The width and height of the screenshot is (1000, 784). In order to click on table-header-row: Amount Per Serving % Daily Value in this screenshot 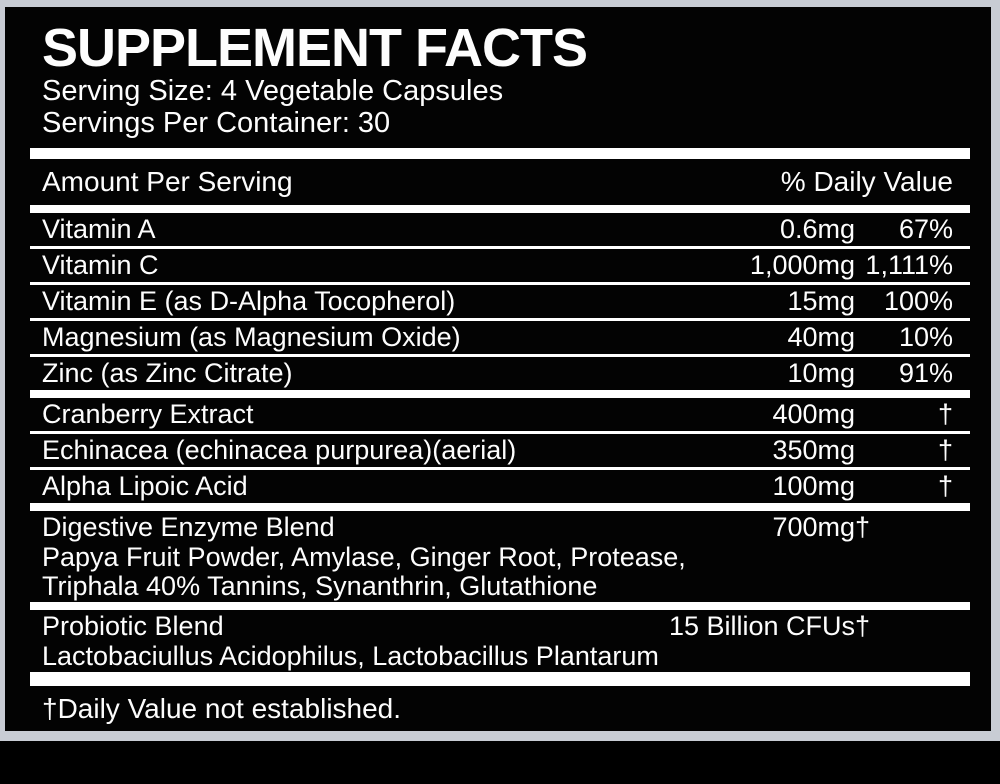, I will do `click(500, 182)`.